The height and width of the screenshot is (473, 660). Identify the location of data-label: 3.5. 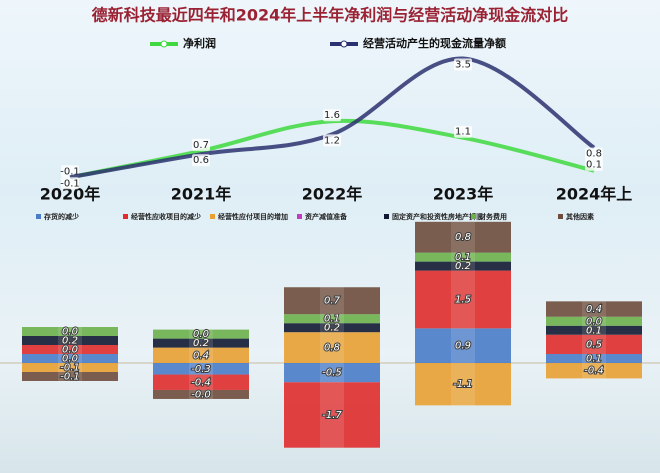
(463, 65).